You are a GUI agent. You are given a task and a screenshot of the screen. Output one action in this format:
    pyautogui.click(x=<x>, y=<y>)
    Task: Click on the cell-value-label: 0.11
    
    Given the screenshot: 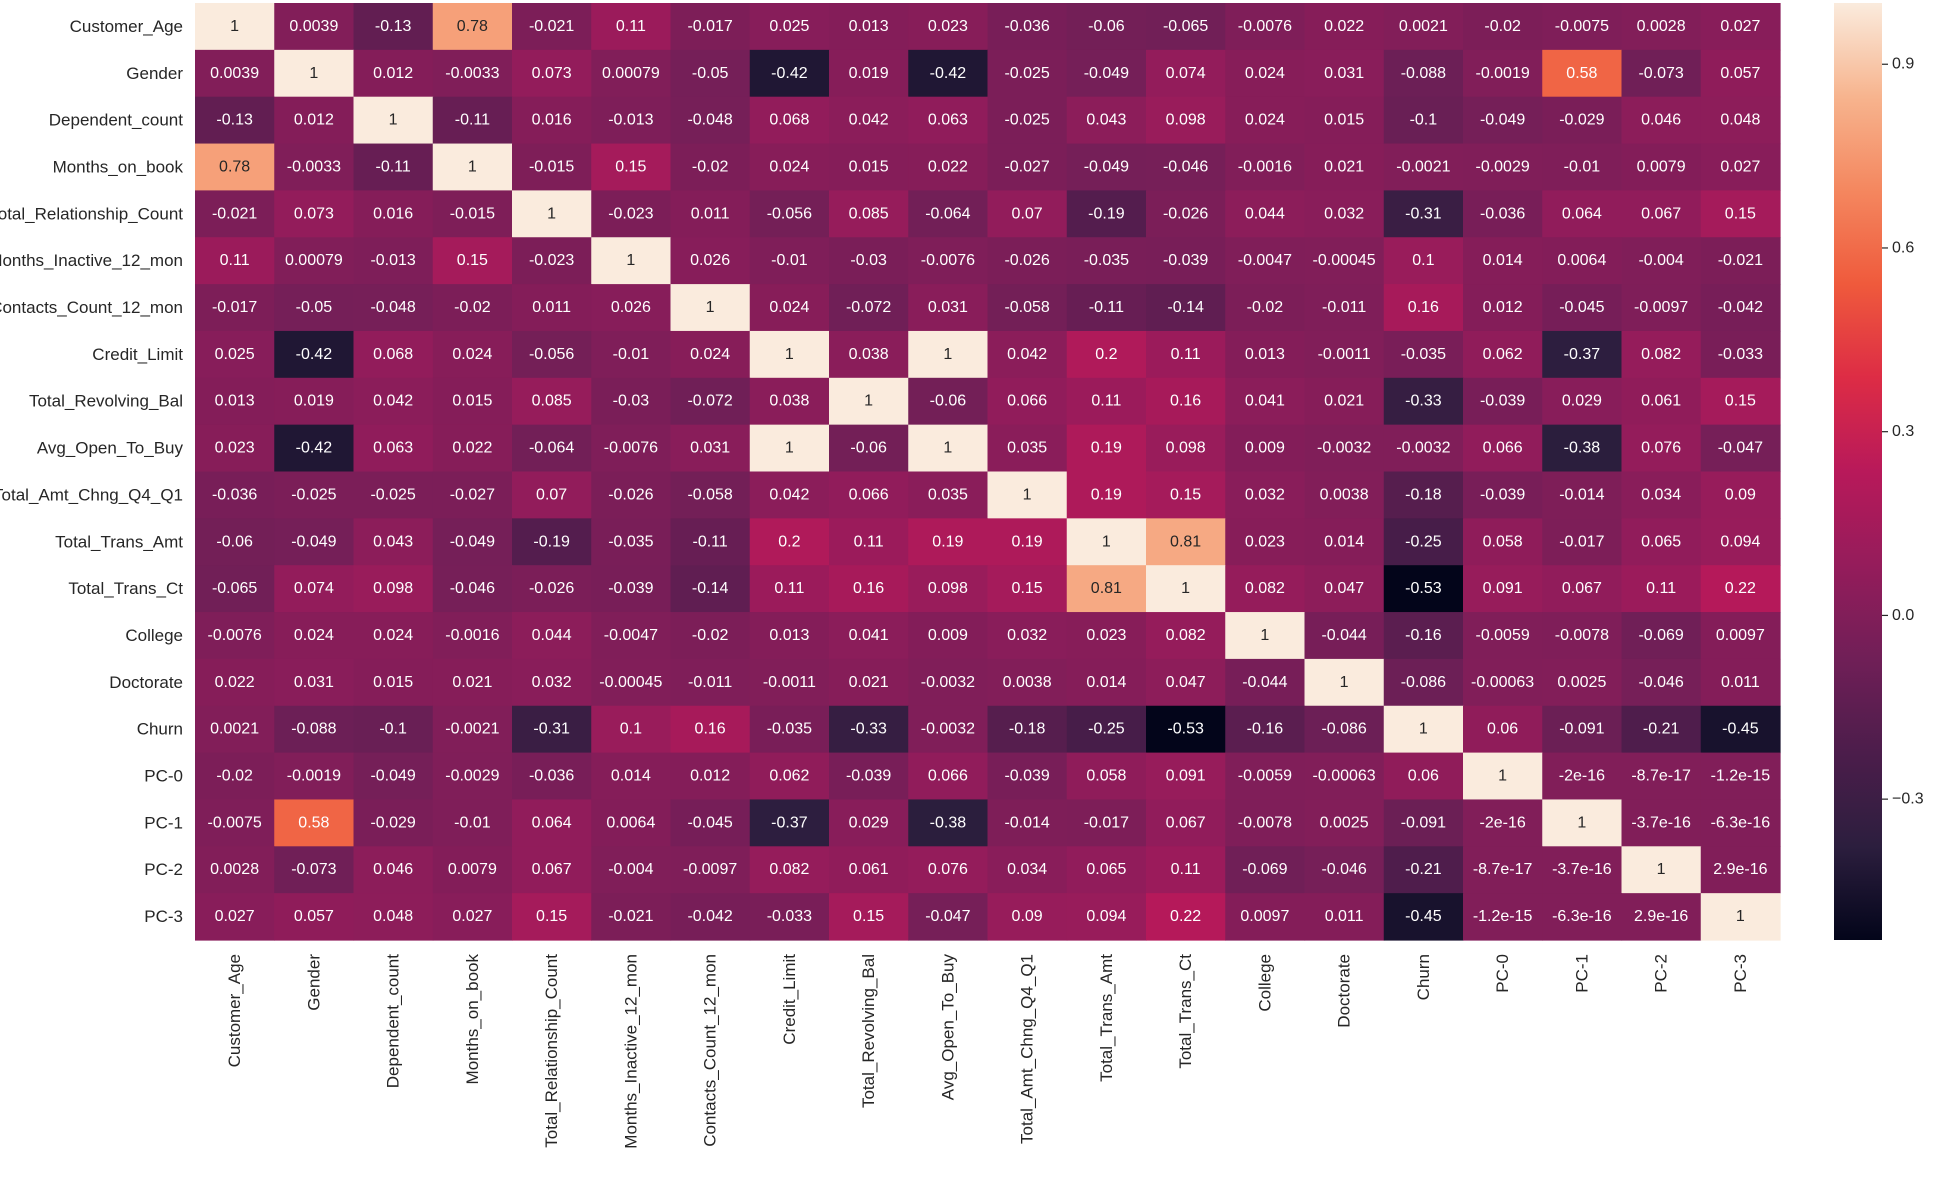 What is the action you would take?
    pyautogui.click(x=789, y=588)
    